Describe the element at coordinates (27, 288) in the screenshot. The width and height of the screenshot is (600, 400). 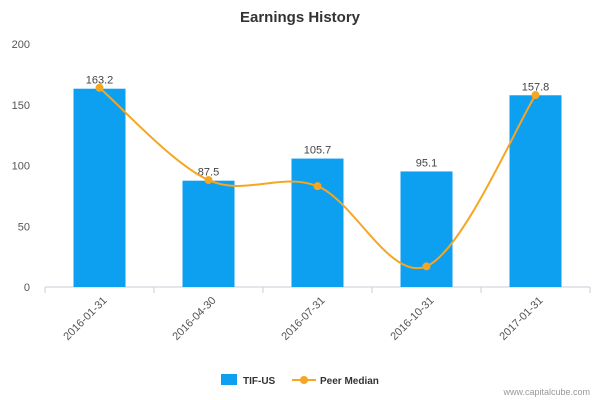
I see `y-tick-label: 0` at that location.